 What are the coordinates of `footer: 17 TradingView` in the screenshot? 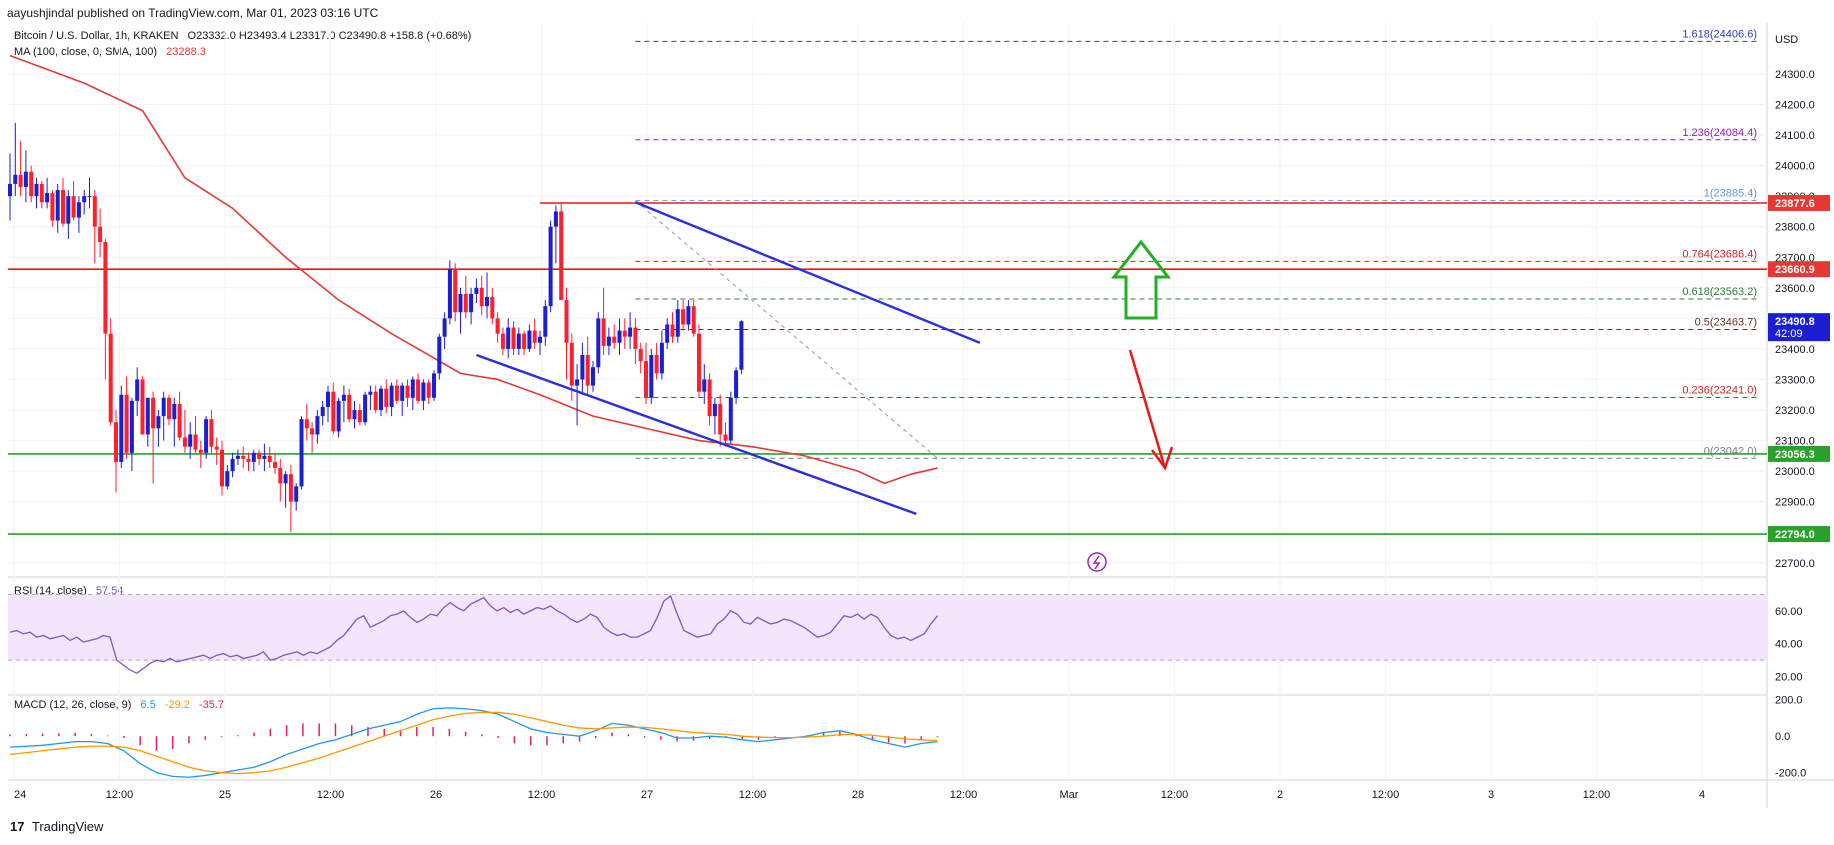 It's located at (56, 826).